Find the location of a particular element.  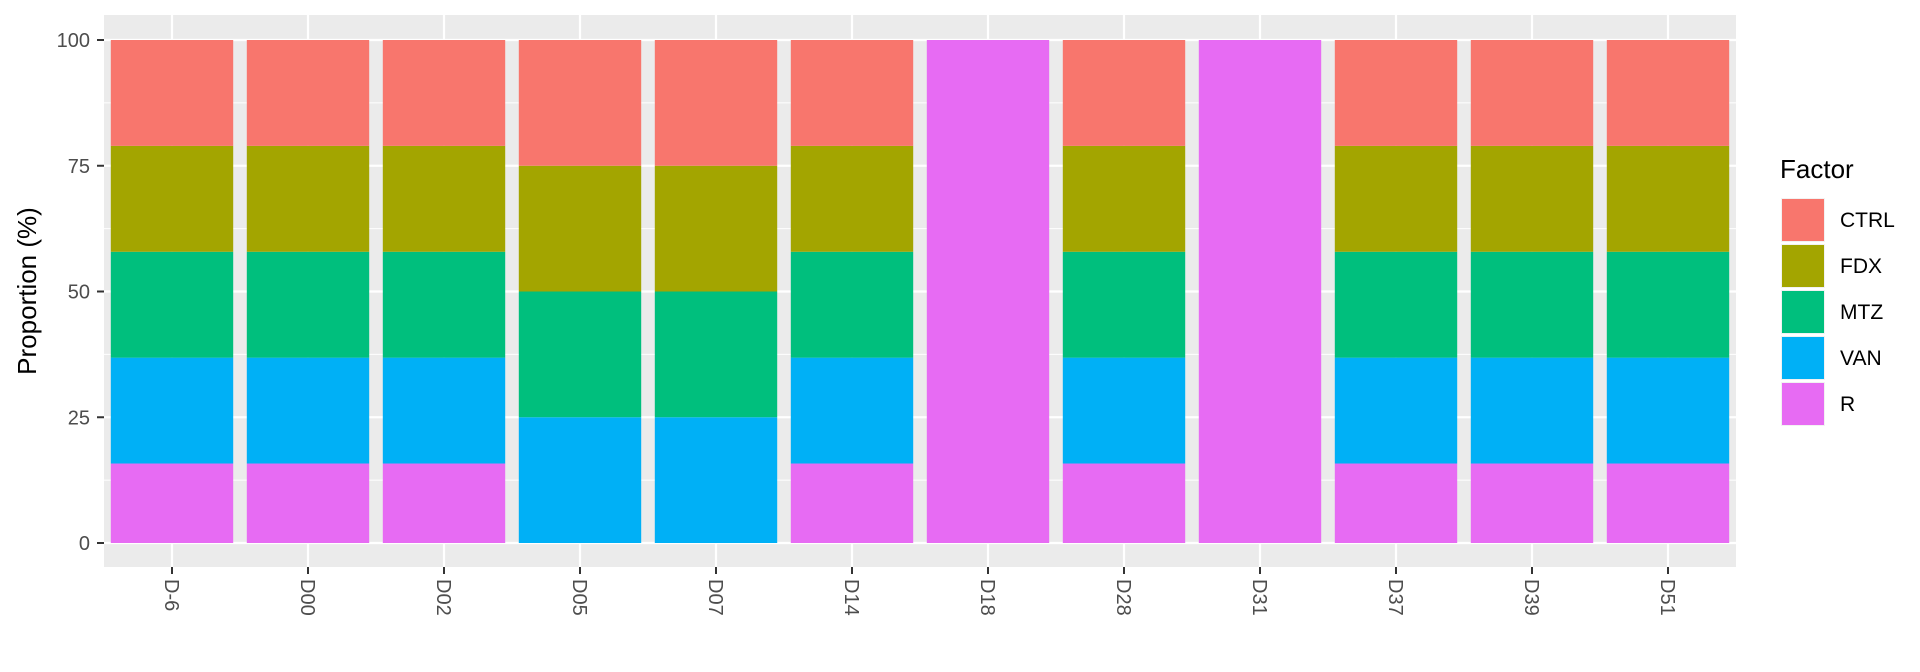

bar-segment-ctrl-d28 is located at coordinates (1124, 93).